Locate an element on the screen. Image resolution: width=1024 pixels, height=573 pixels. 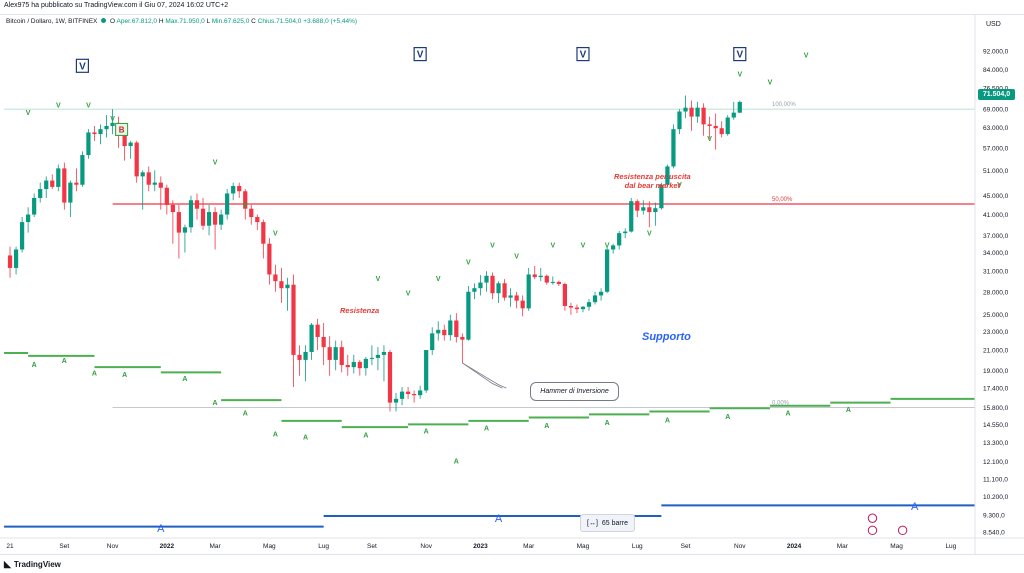
x-tick-label: 2023 is located at coordinates (480, 546).